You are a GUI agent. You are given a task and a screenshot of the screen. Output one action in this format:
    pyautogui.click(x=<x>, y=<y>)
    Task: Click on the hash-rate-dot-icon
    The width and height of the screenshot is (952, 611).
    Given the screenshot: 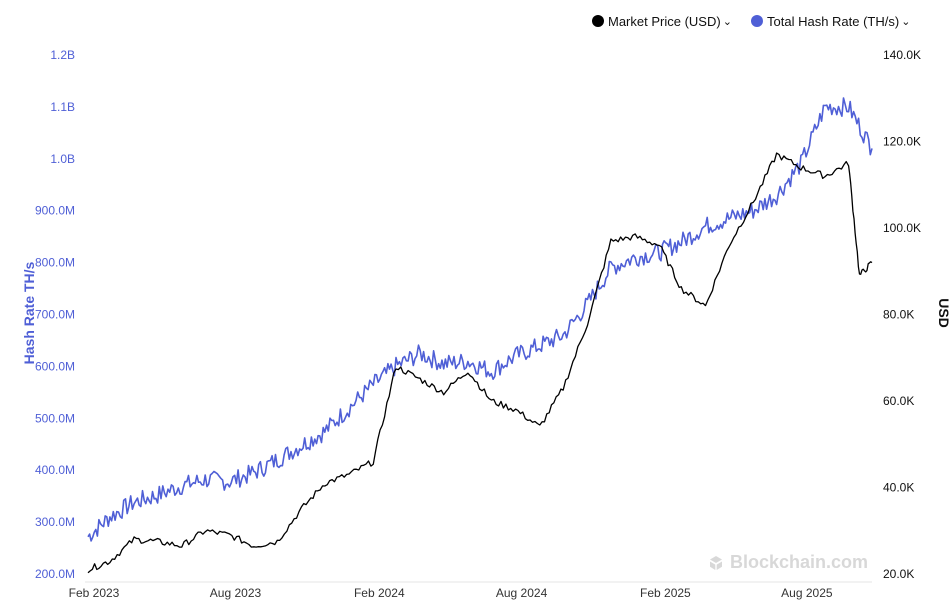 What is the action you would take?
    pyautogui.click(x=757, y=21)
    